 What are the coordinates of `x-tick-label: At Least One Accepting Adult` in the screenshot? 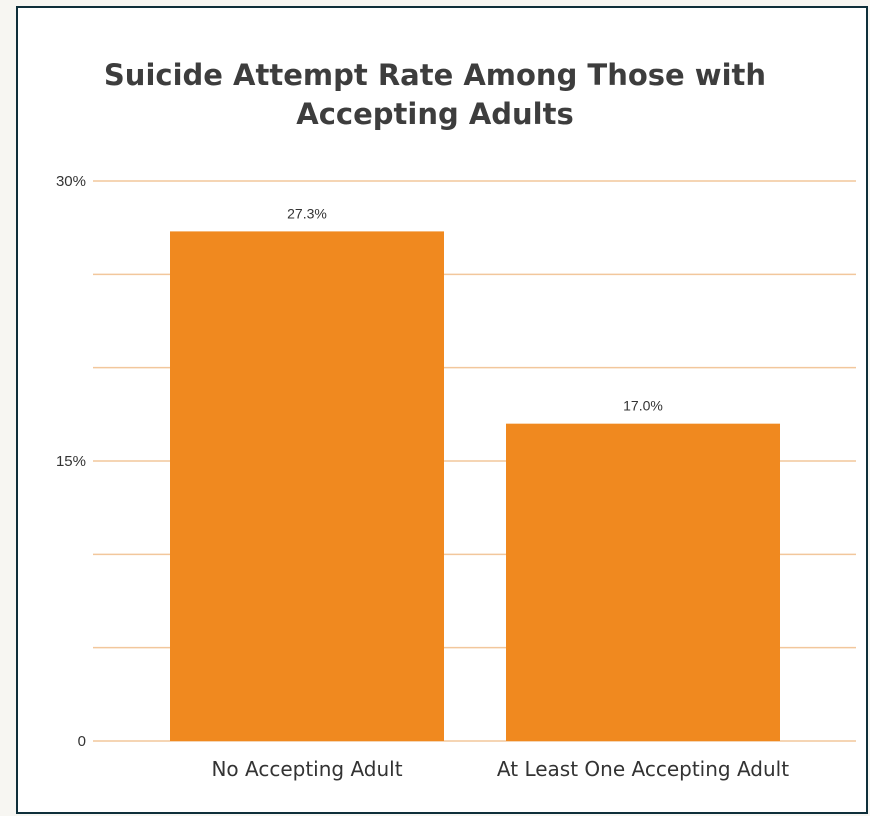 It's located at (643, 769).